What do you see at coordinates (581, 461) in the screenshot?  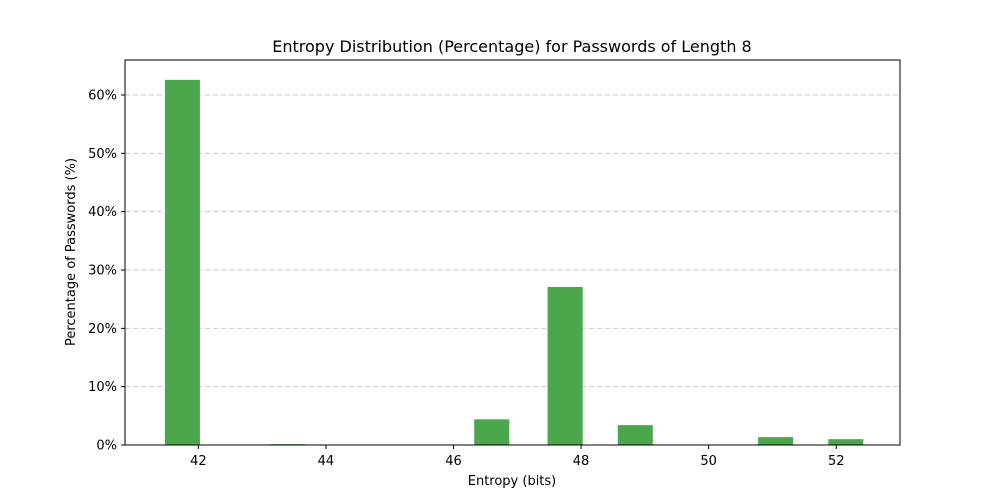 I see `x-tick-label: 48` at bounding box center [581, 461].